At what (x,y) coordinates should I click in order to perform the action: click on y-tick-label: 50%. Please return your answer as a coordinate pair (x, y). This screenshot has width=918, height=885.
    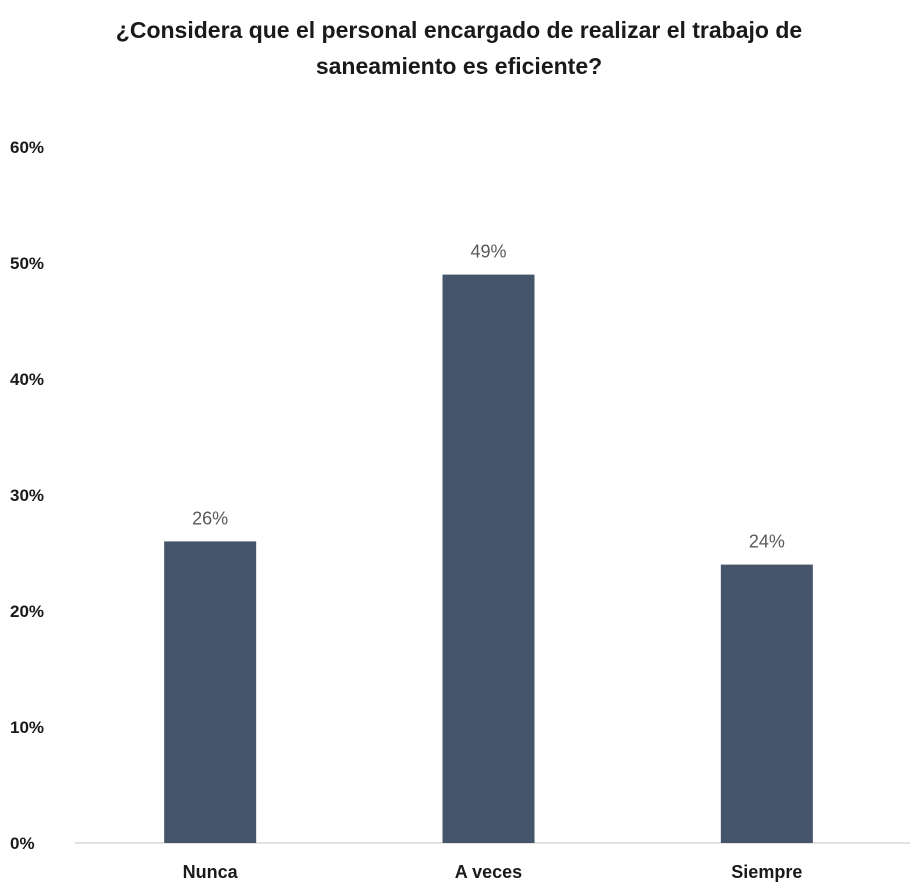
    Looking at the image, I should click on (27, 263).